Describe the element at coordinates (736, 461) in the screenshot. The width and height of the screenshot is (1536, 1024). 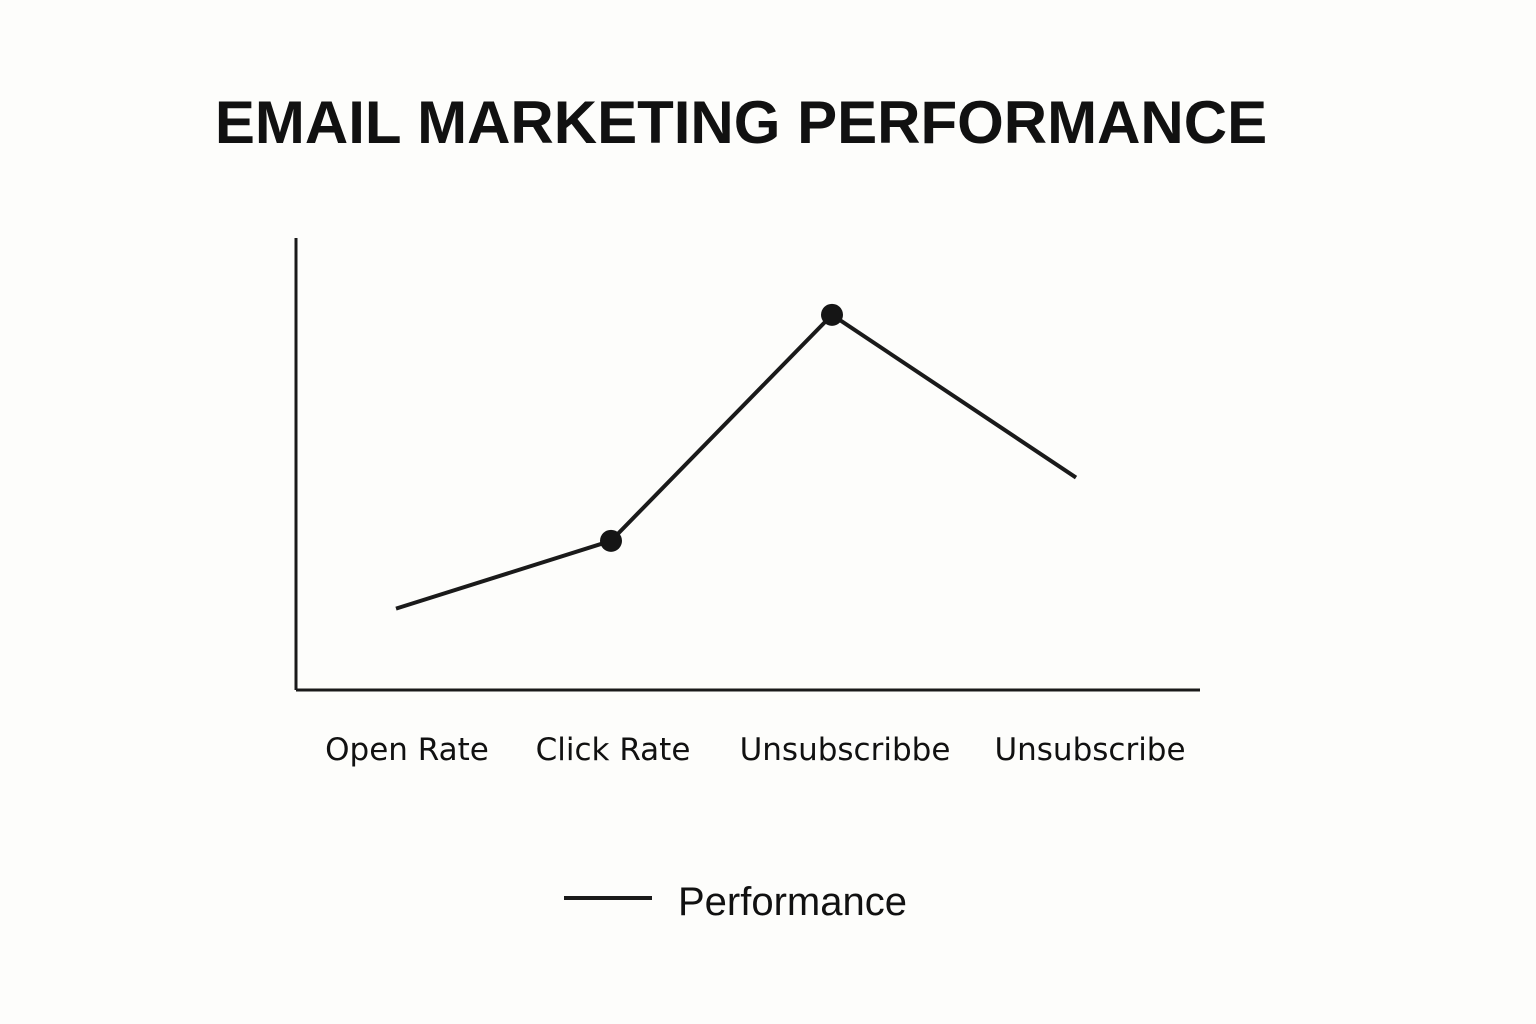
I see `series-line-performance` at that location.